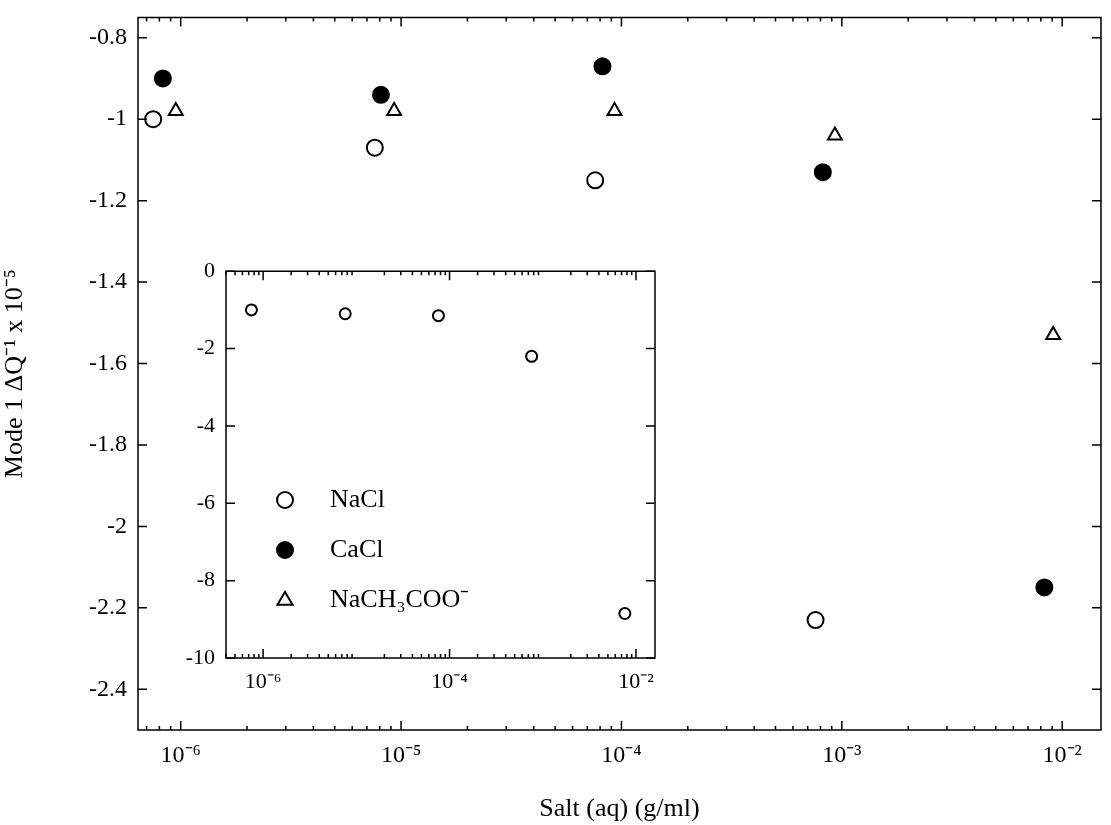 Image resolution: width=1111 pixels, height=825 pixels. Describe the element at coordinates (200, 656) in the screenshot. I see `y-tick-label: -10` at that location.